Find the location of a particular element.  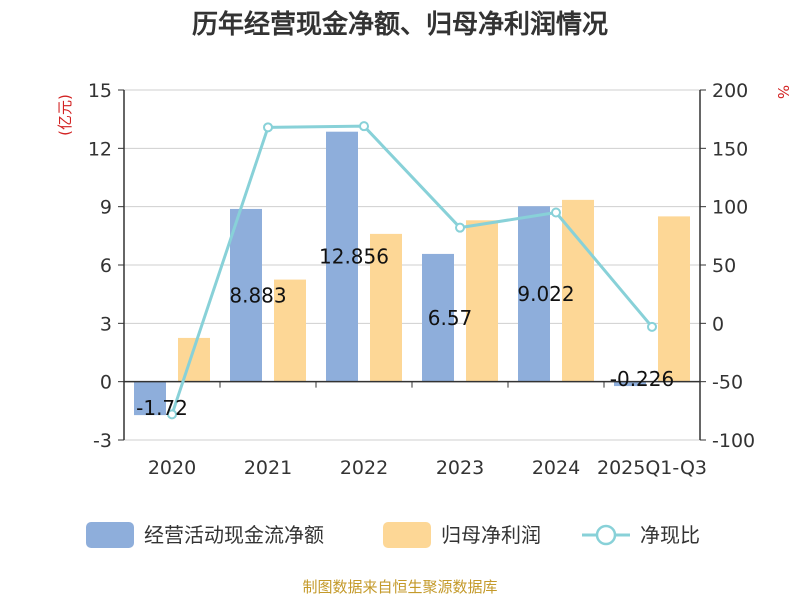

left-tick-label: 12 is located at coordinates (100, 149).